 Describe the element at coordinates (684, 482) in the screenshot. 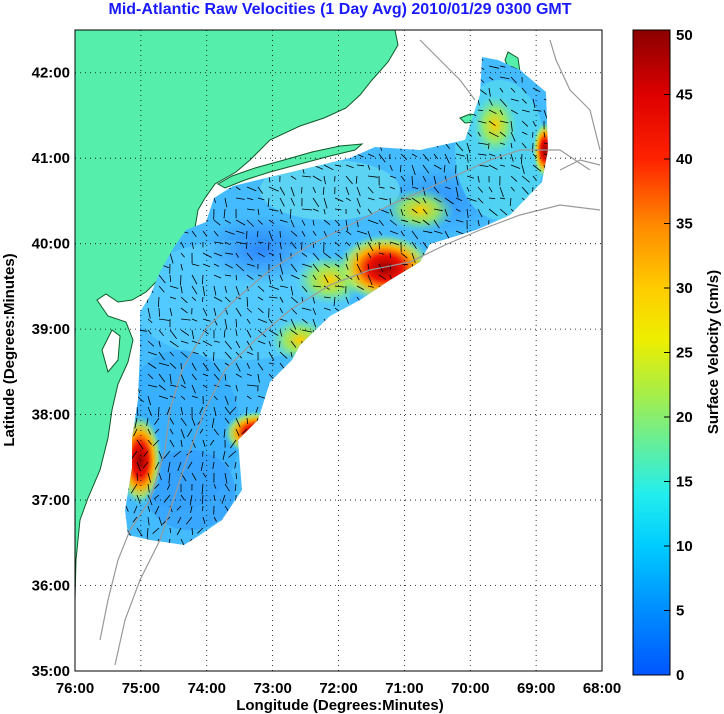

I see `colorbar-tick-label: 15` at that location.